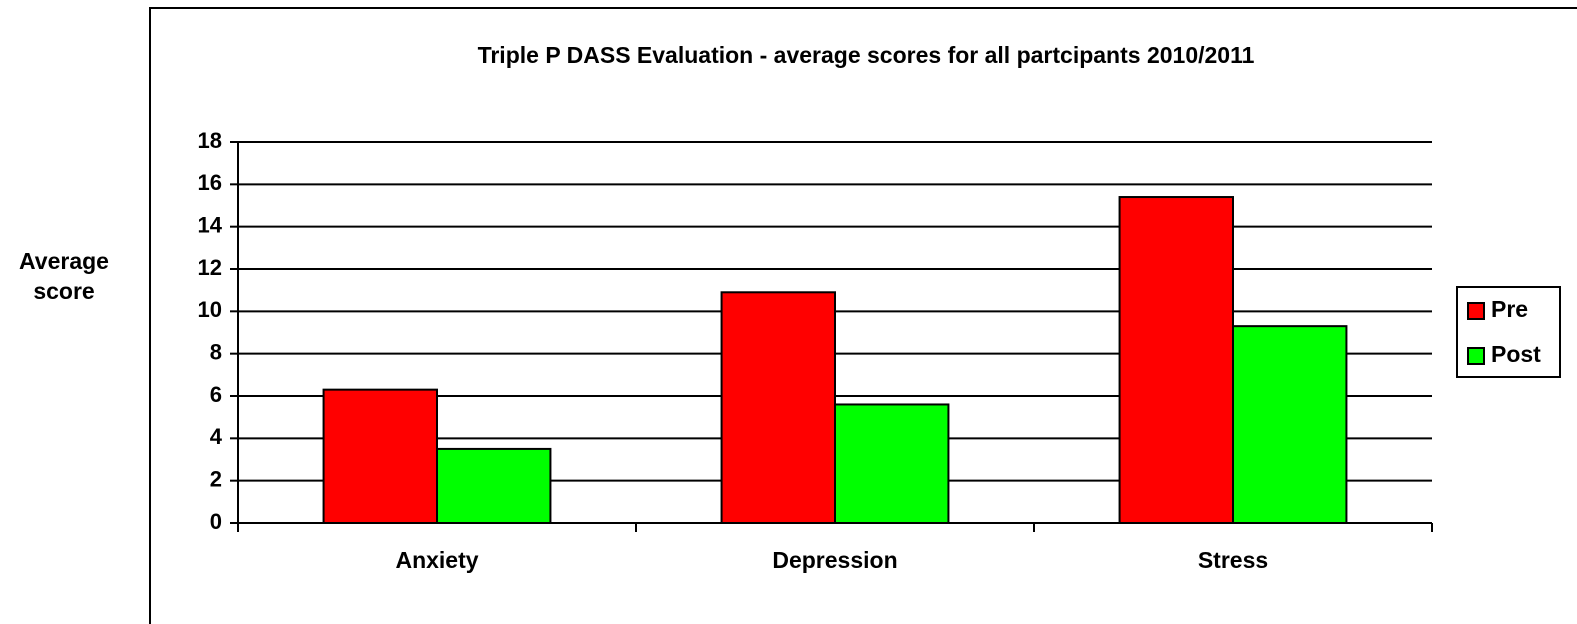 The width and height of the screenshot is (1577, 624). I want to click on y-tick-label: 12, so click(210, 267).